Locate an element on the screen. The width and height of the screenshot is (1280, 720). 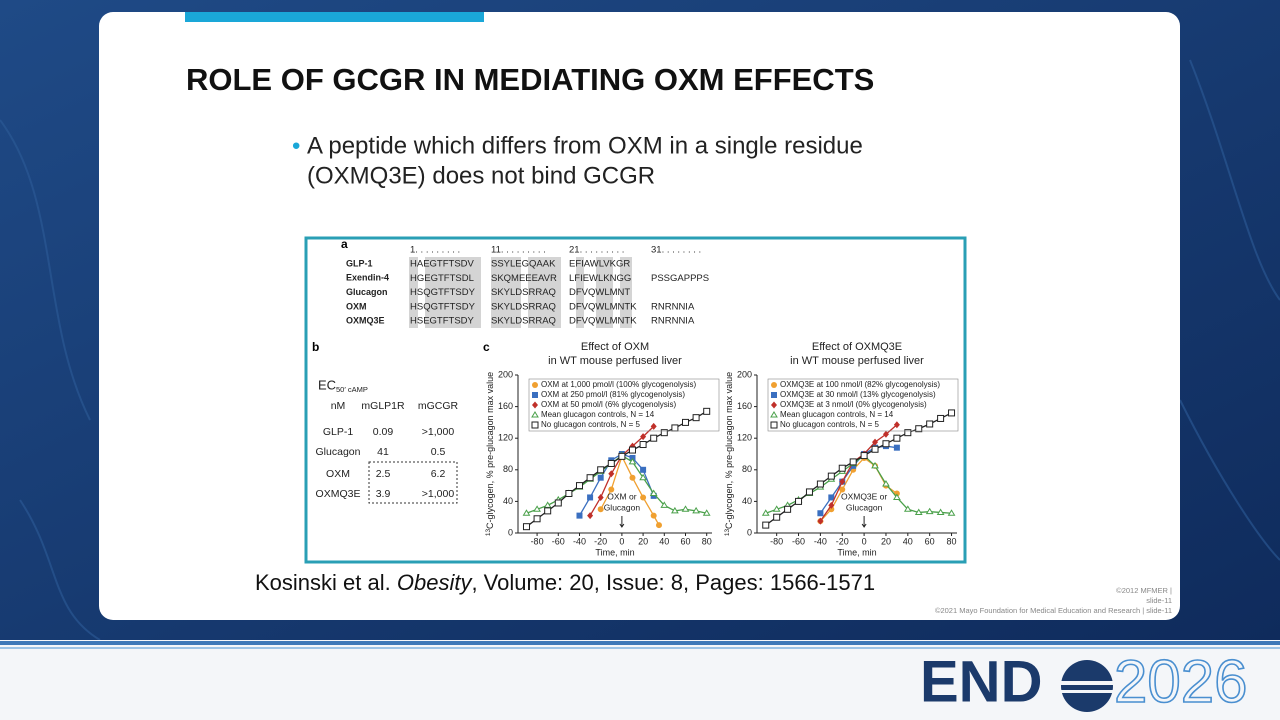
y-axis-label-text: C-glycogen, % pre-glucagon max value is located at coordinates (729, 450).